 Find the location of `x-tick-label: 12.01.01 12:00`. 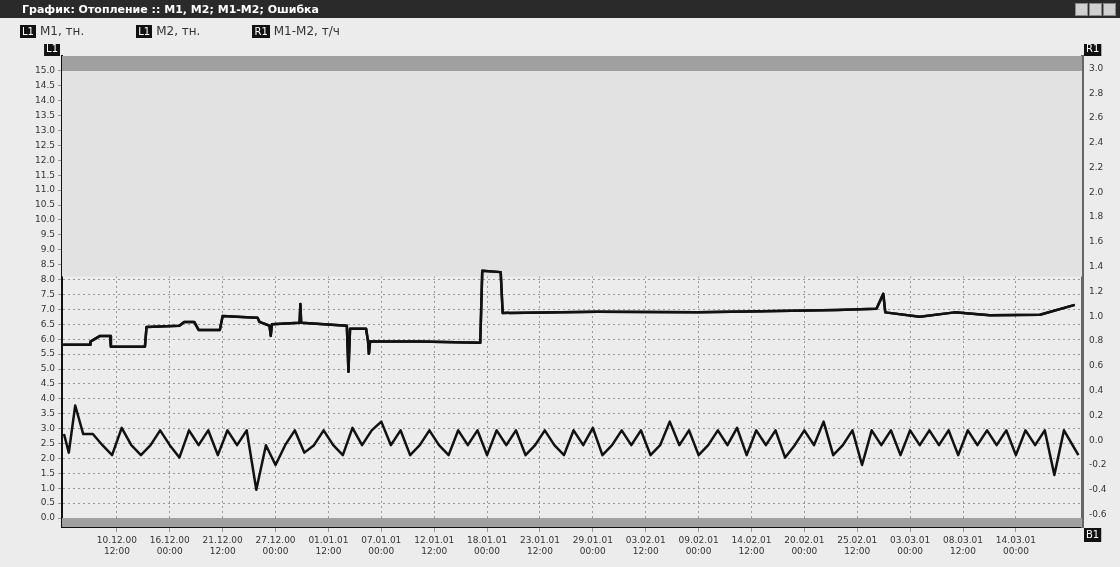

x-tick-label: 12.01.01 12:00 is located at coordinates (434, 545).